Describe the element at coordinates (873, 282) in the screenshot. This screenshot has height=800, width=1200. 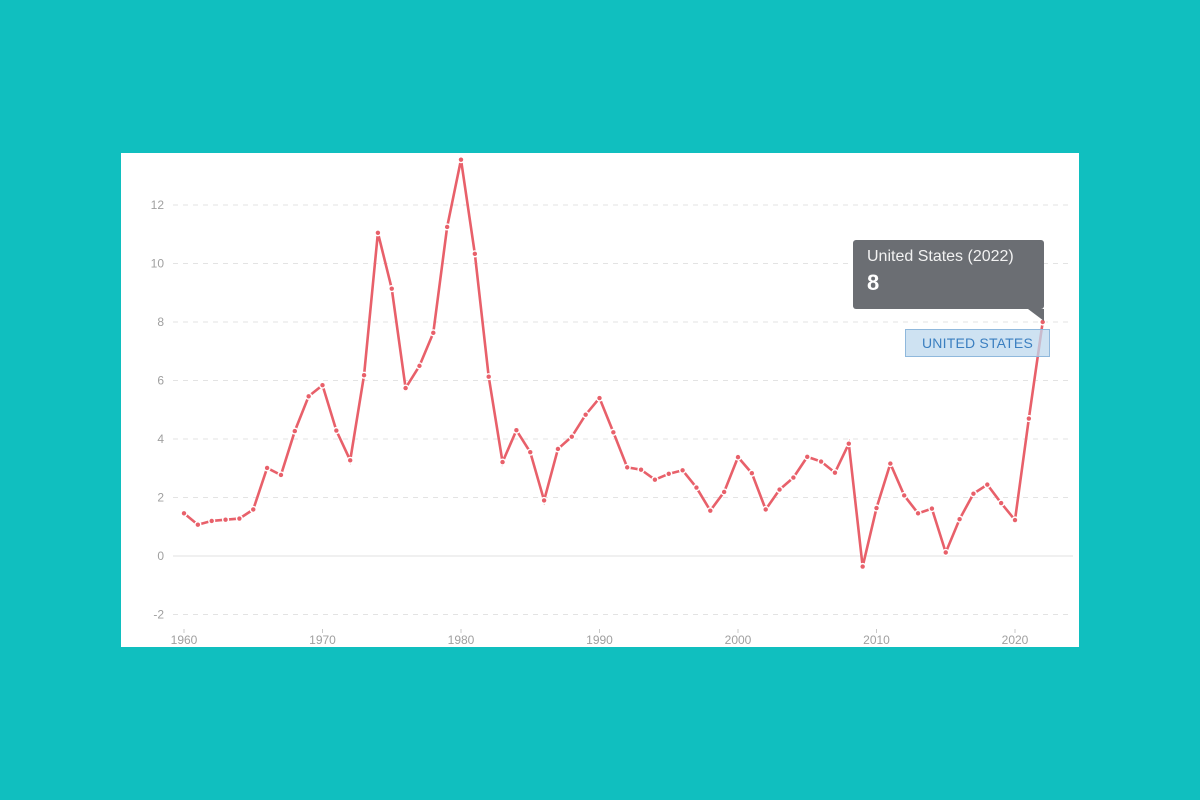
I see `tooltip-value: 8` at that location.